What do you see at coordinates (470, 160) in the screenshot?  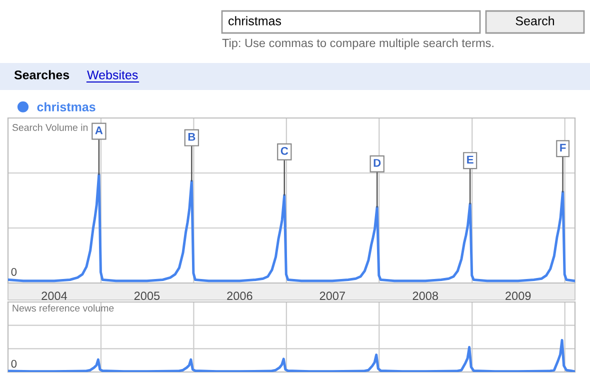 I see `annotation: E` at bounding box center [470, 160].